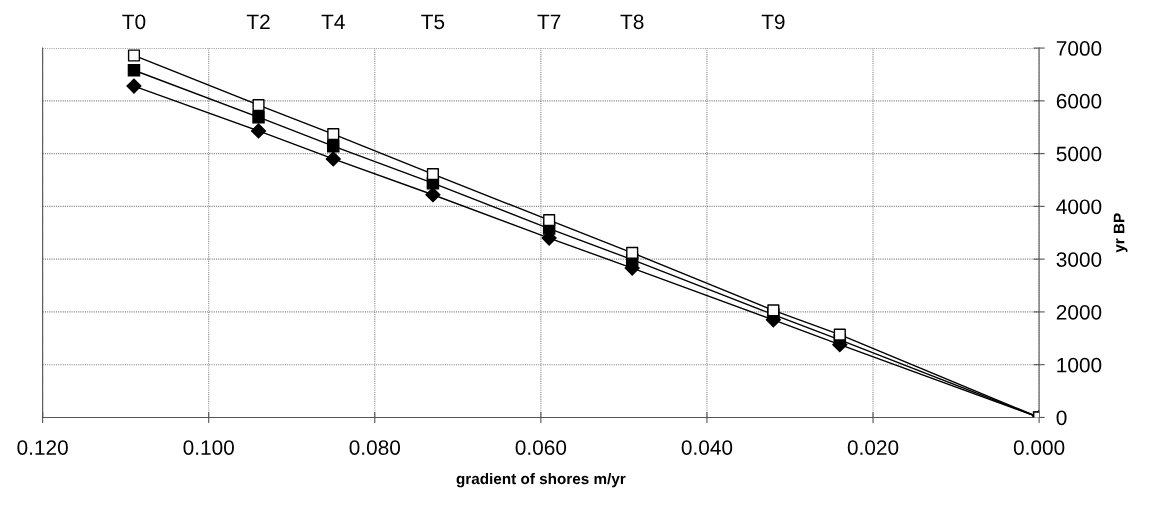 Image resolution: width=1152 pixels, height=506 pixels. What do you see at coordinates (1079, 365) in the screenshot?
I see `y-tick-label: 1000` at bounding box center [1079, 365].